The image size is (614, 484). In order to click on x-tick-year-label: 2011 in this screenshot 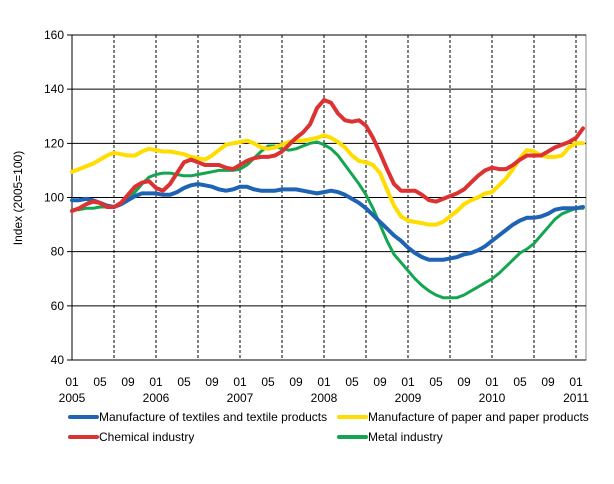, I will do `click(576, 398)`.